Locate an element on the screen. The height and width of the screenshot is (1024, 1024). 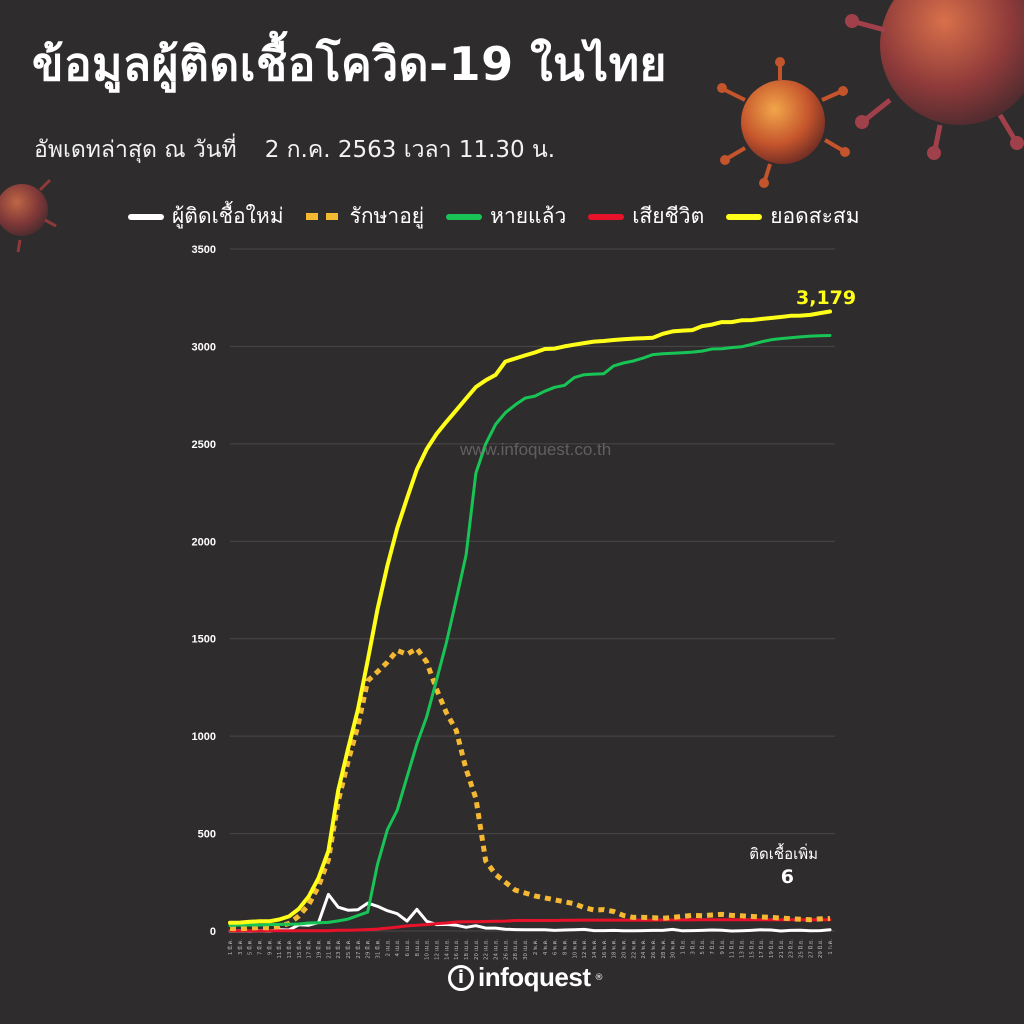
x-tick-label: 14 เม.ย. is located at coordinates (447, 949).